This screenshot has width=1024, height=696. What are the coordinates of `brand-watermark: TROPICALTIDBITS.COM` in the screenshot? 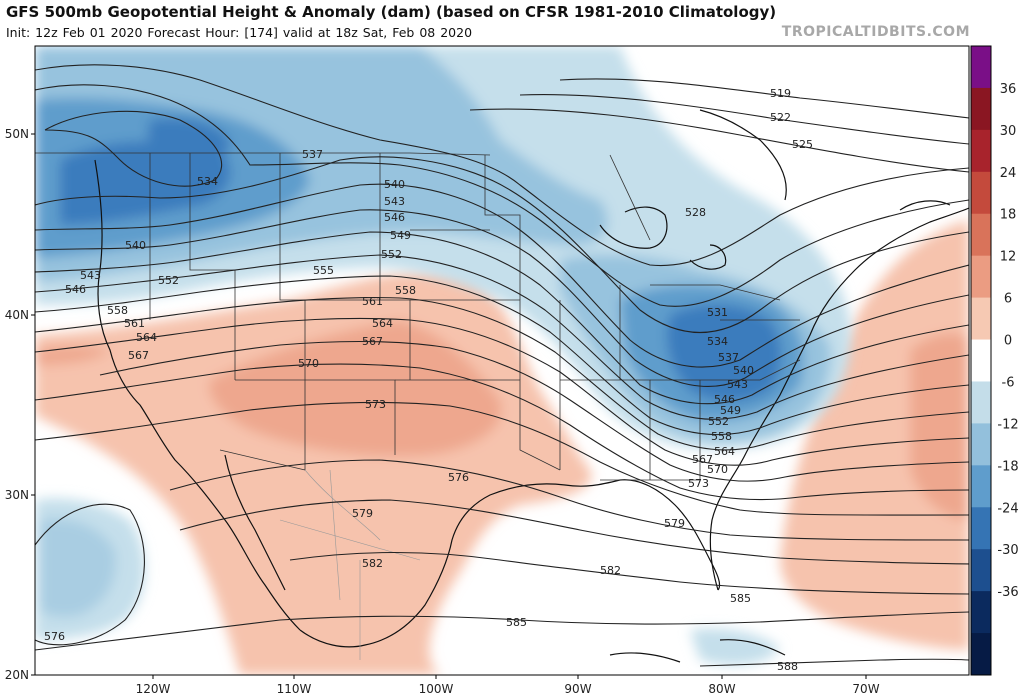 It's located at (875, 32).